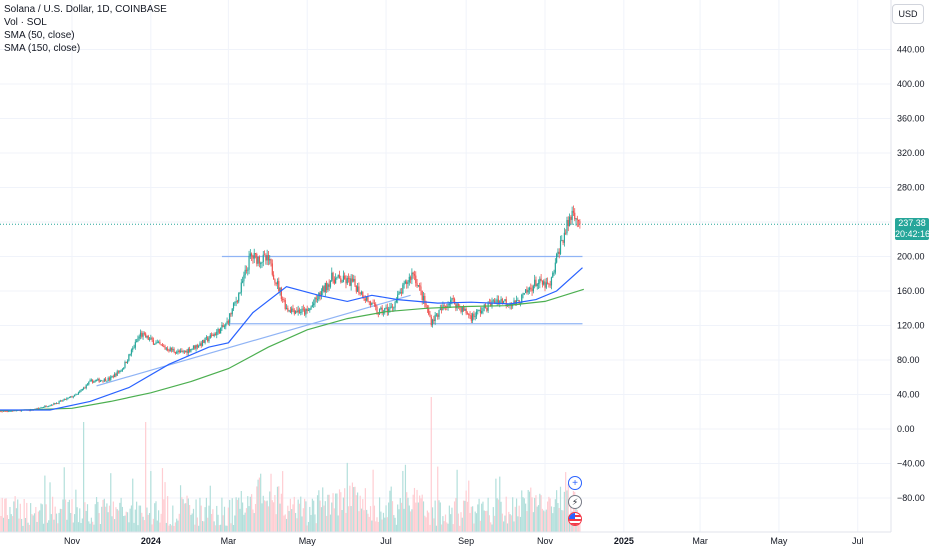 Image resolution: width=932 pixels, height=550 pixels. What do you see at coordinates (908, 395) in the screenshot?
I see `price-tick-label: 40.00` at bounding box center [908, 395].